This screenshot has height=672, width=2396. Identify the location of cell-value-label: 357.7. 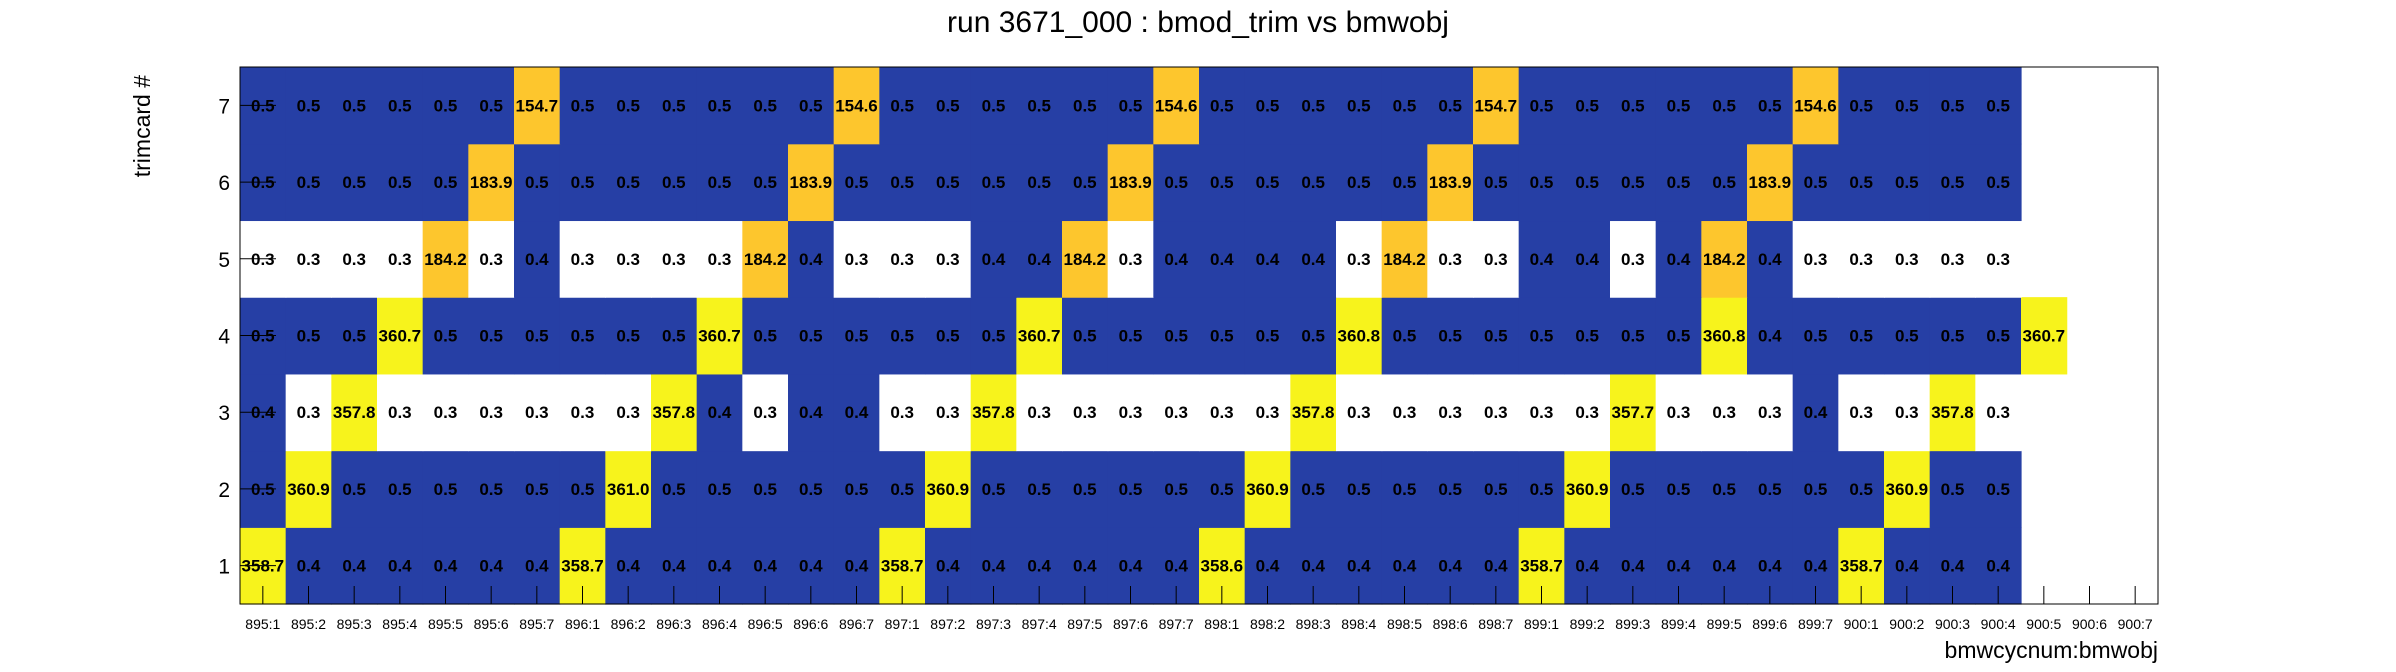
(1633, 412).